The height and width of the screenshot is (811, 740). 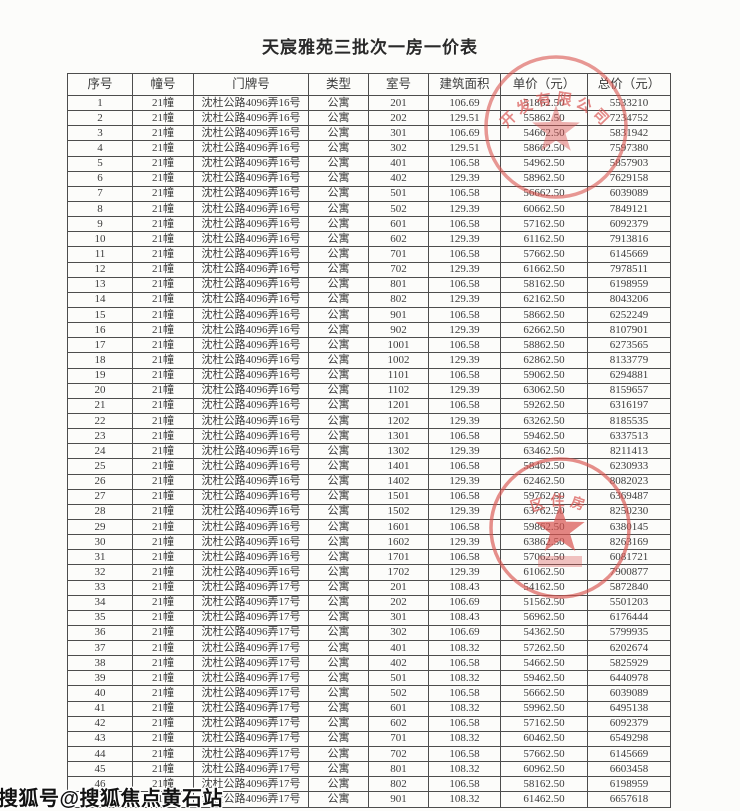 What do you see at coordinates (544, 572) in the screenshot?
I see `table-cell: 61062.50` at bounding box center [544, 572].